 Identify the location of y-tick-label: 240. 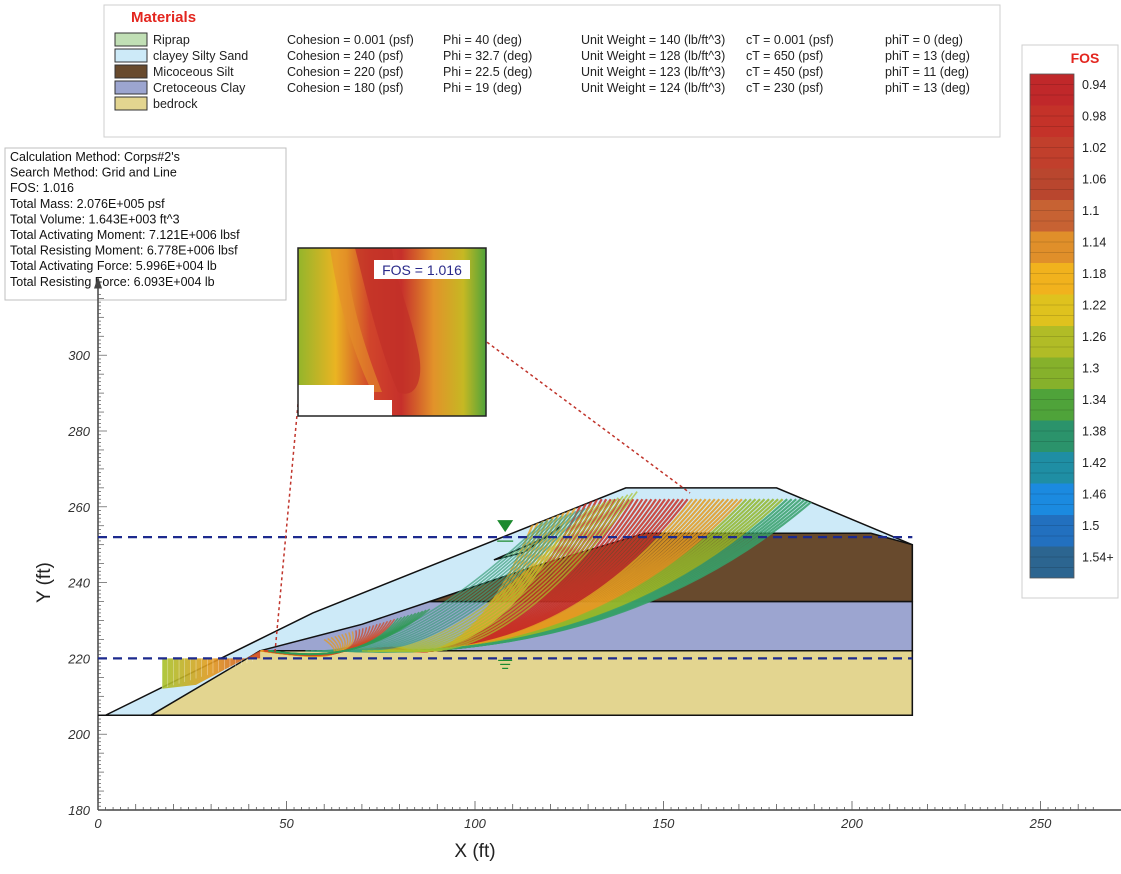
(78, 583).